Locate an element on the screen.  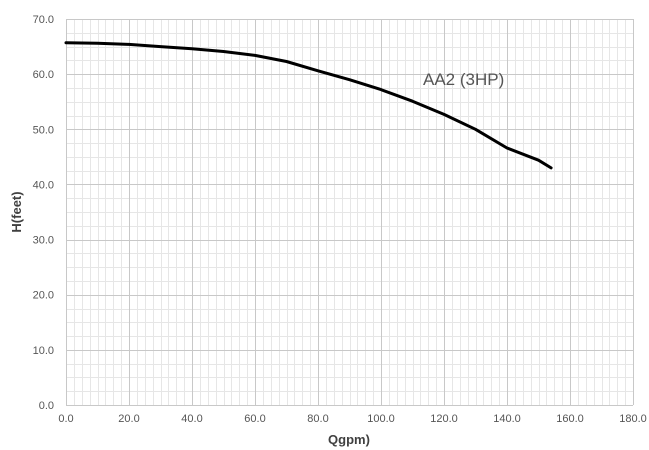
x-tick-label: 40.0 is located at coordinates (191, 419).